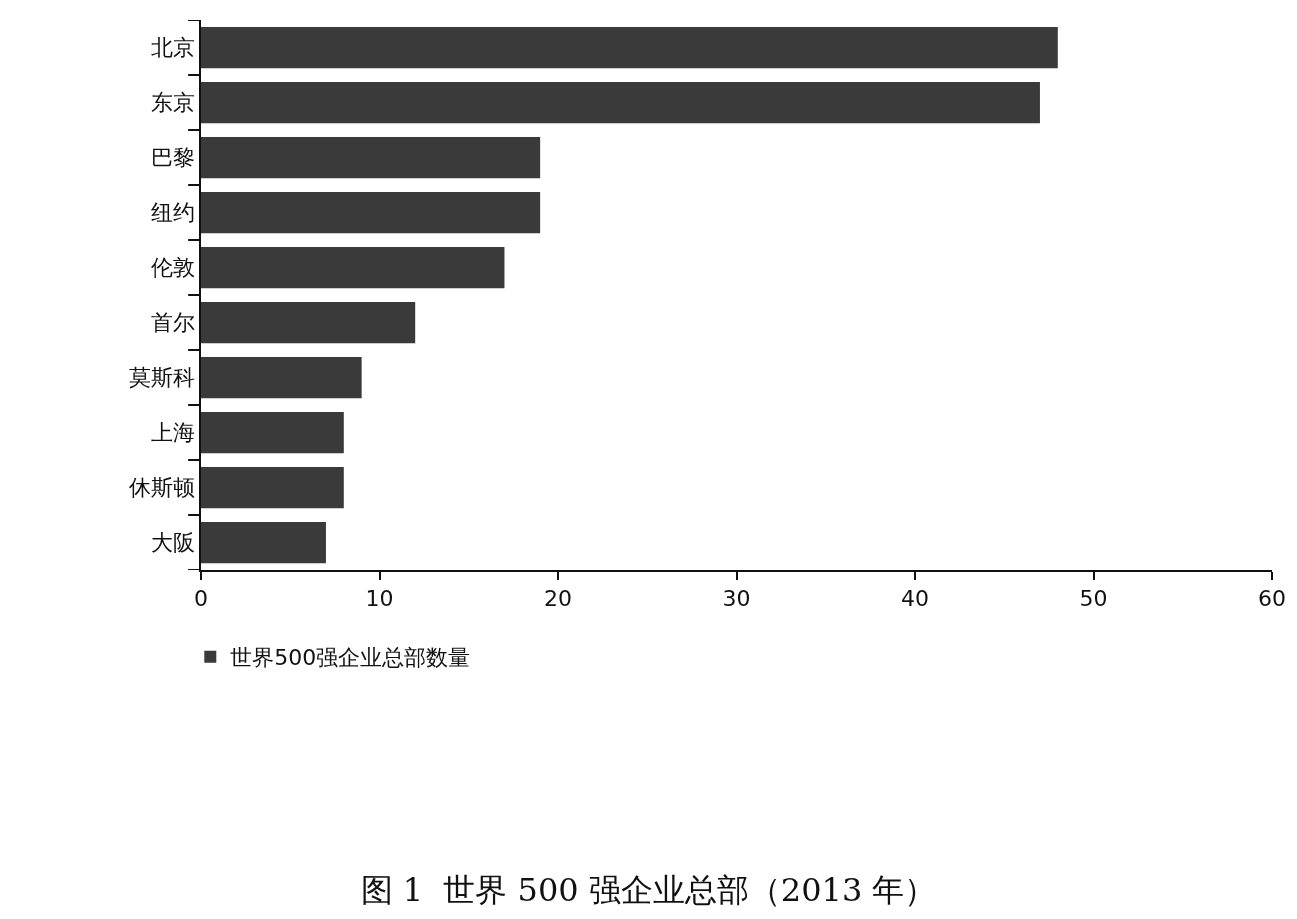 The height and width of the screenshot is (919, 1297). I want to click on y-tick-label: 纽约, so click(172, 213).